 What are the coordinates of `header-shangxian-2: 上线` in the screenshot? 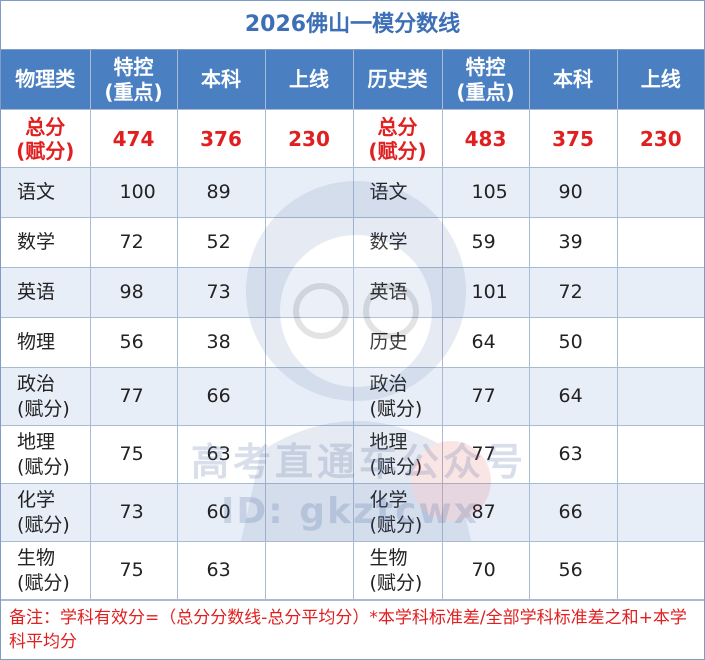 It's located at (660, 80).